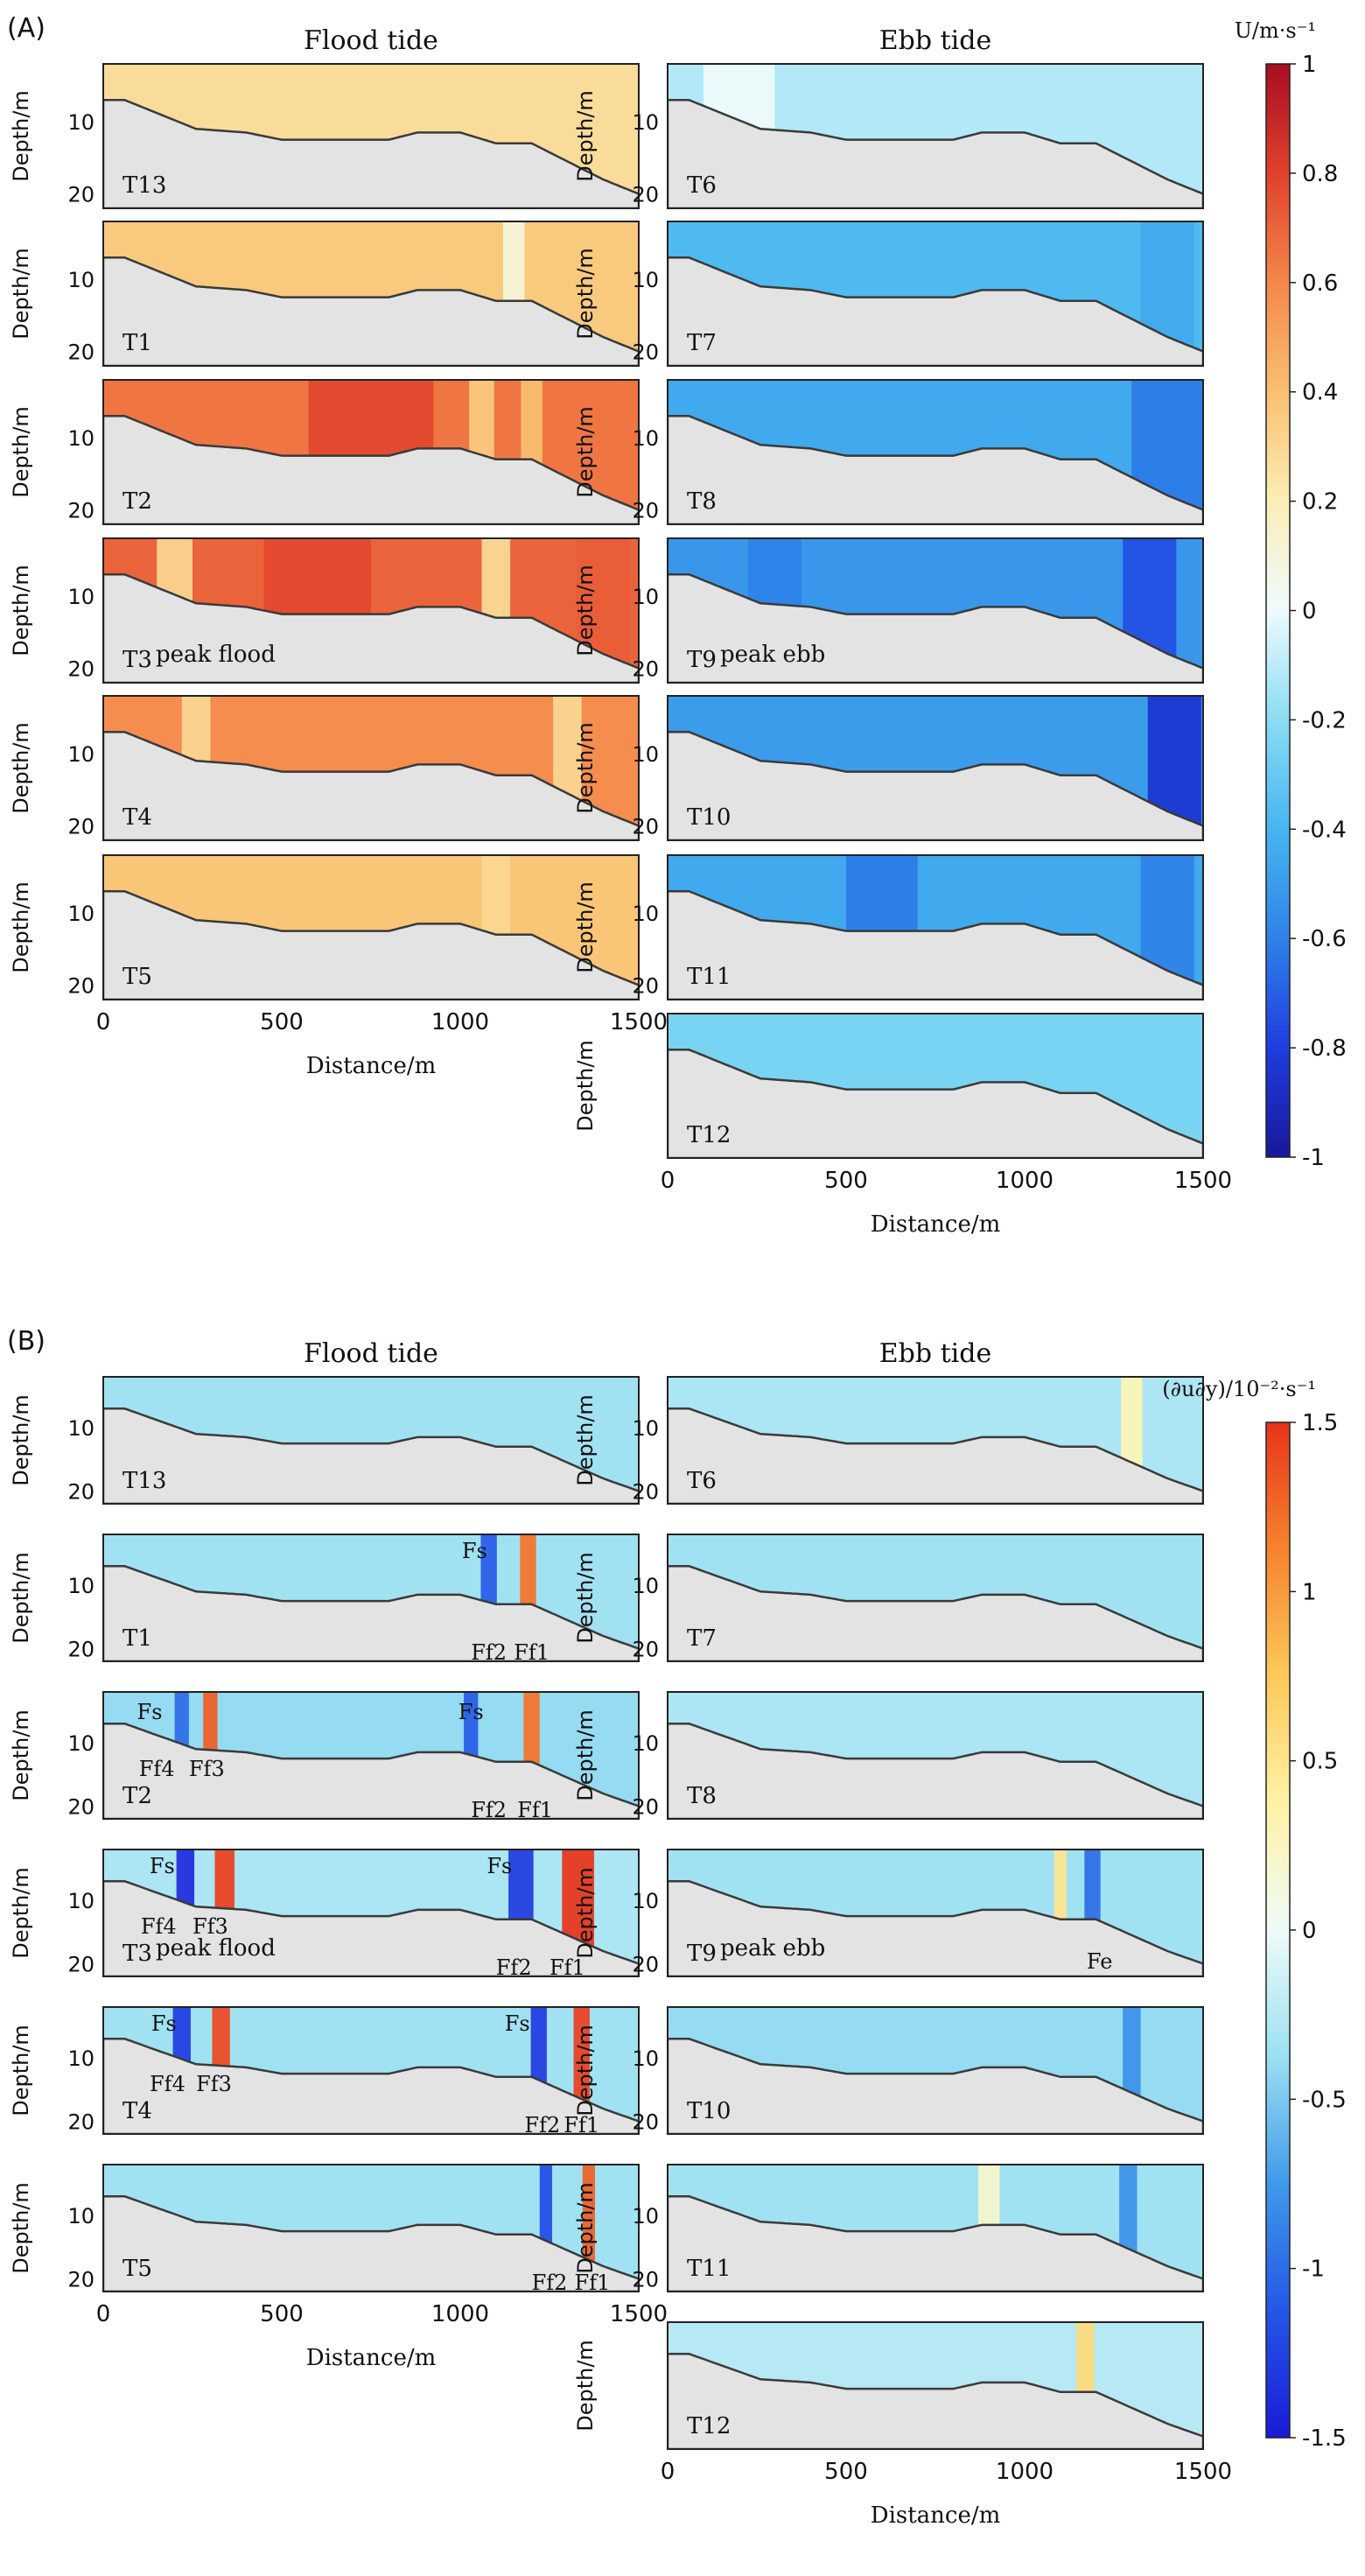  Describe the element at coordinates (1320, 393) in the screenshot. I see `colorbar-tick-0.4: 0.4` at that location.